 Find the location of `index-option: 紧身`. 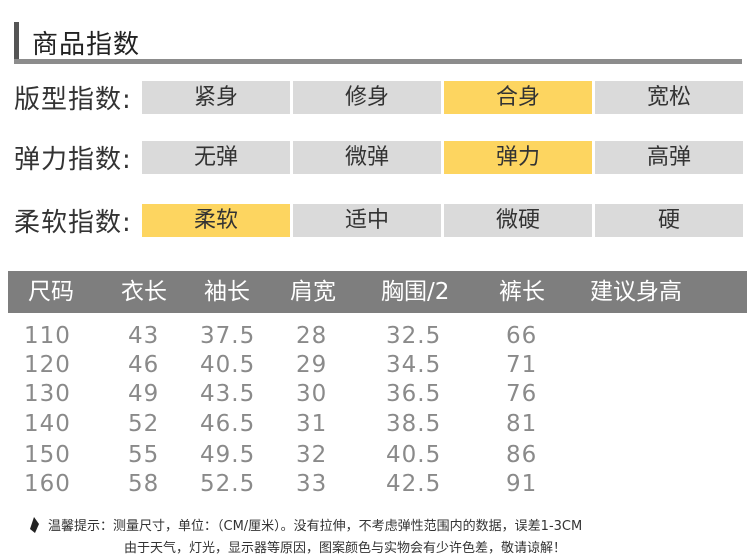

index-option: 紧身 is located at coordinates (216, 97).